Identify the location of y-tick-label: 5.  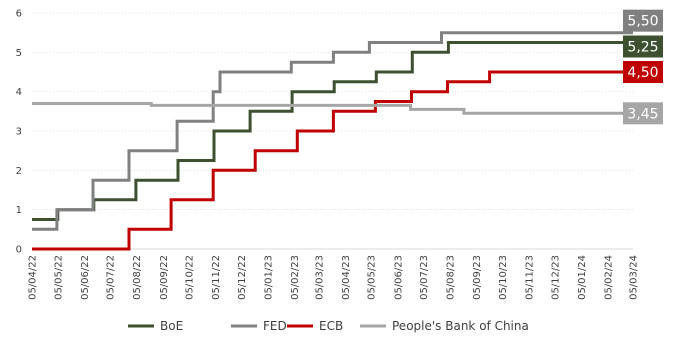
(19, 53).